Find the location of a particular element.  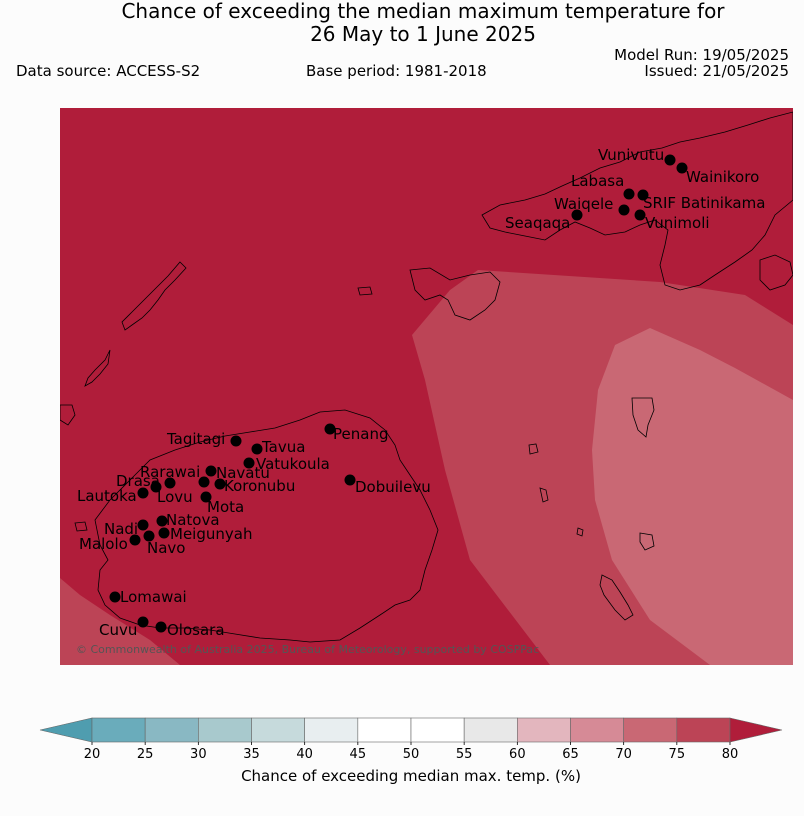

colorbar-over-arrow is located at coordinates (756, 730).